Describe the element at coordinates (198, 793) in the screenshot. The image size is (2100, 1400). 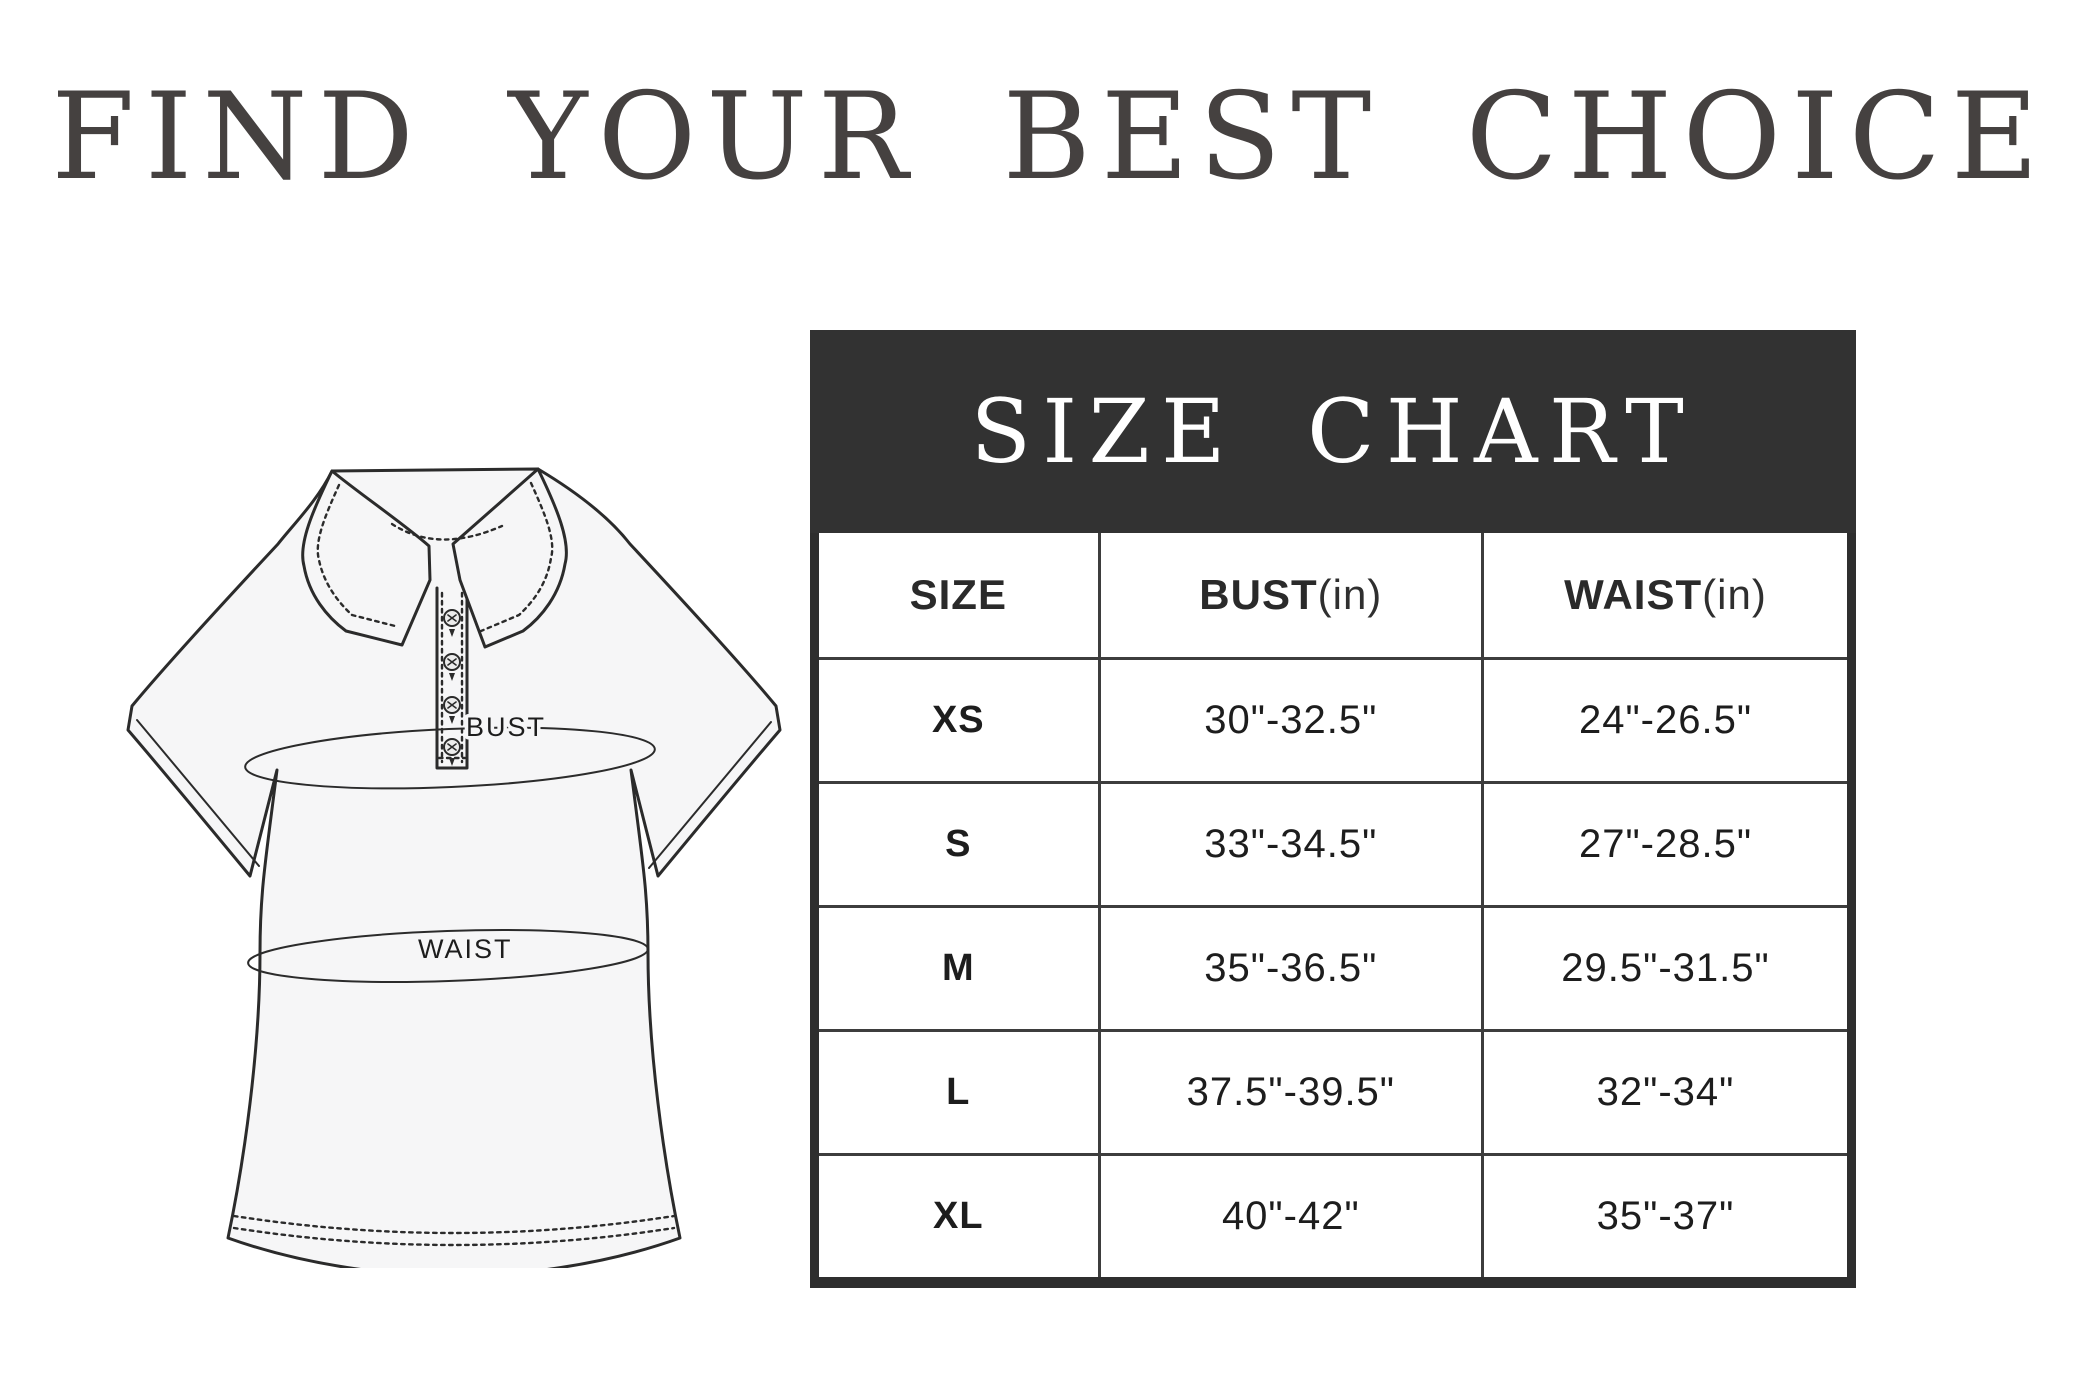
I see `left-cuff-fold` at that location.